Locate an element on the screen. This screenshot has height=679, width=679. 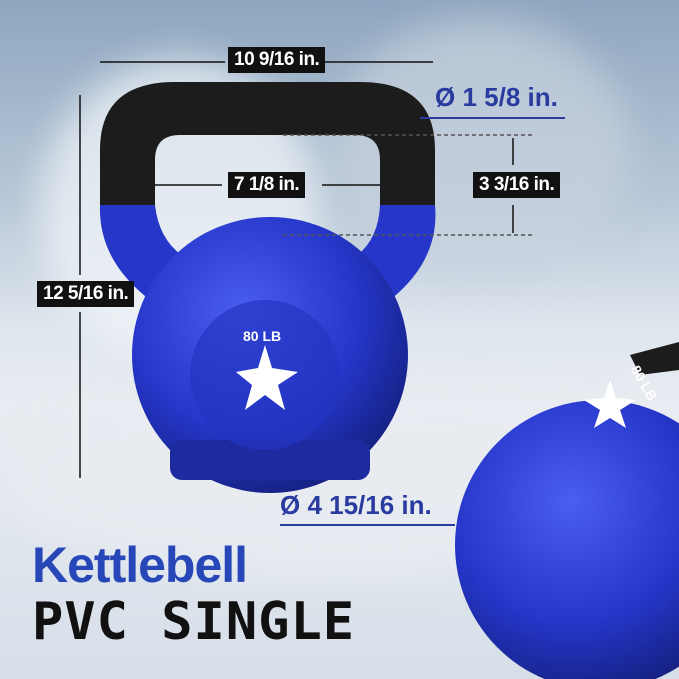
overall-height-label: 12 5/16 in. is located at coordinates (86, 294).